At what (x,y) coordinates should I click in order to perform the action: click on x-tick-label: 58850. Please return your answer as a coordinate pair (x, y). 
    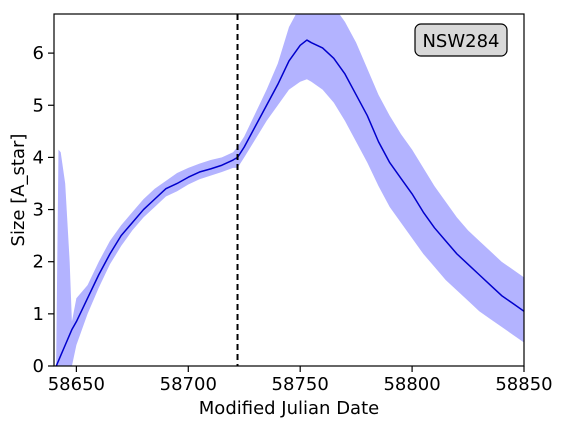
    Looking at the image, I should click on (523, 384).